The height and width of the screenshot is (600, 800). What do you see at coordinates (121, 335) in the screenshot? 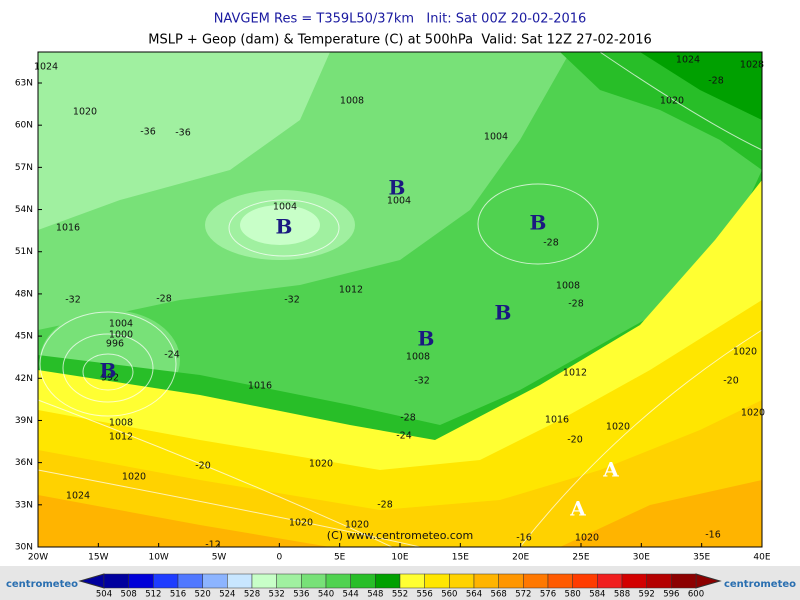
I see `contour-label: 1000` at bounding box center [121, 335].